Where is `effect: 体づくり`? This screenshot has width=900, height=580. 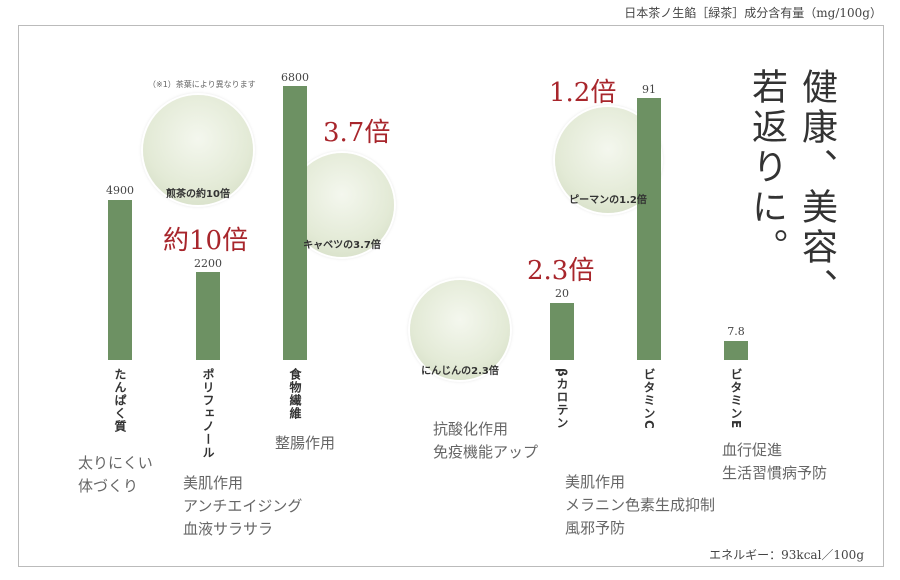 effect: 体づくり is located at coordinates (108, 486).